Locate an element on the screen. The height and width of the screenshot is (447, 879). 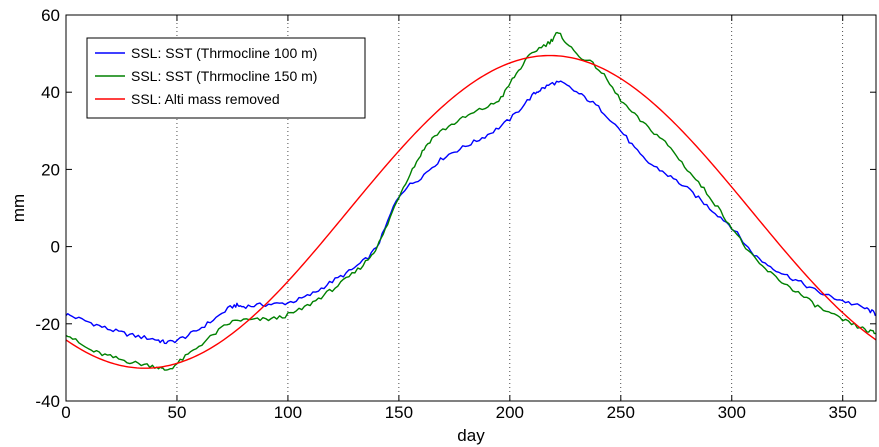
x-tick-label-250: 250 is located at coordinates (621, 412).